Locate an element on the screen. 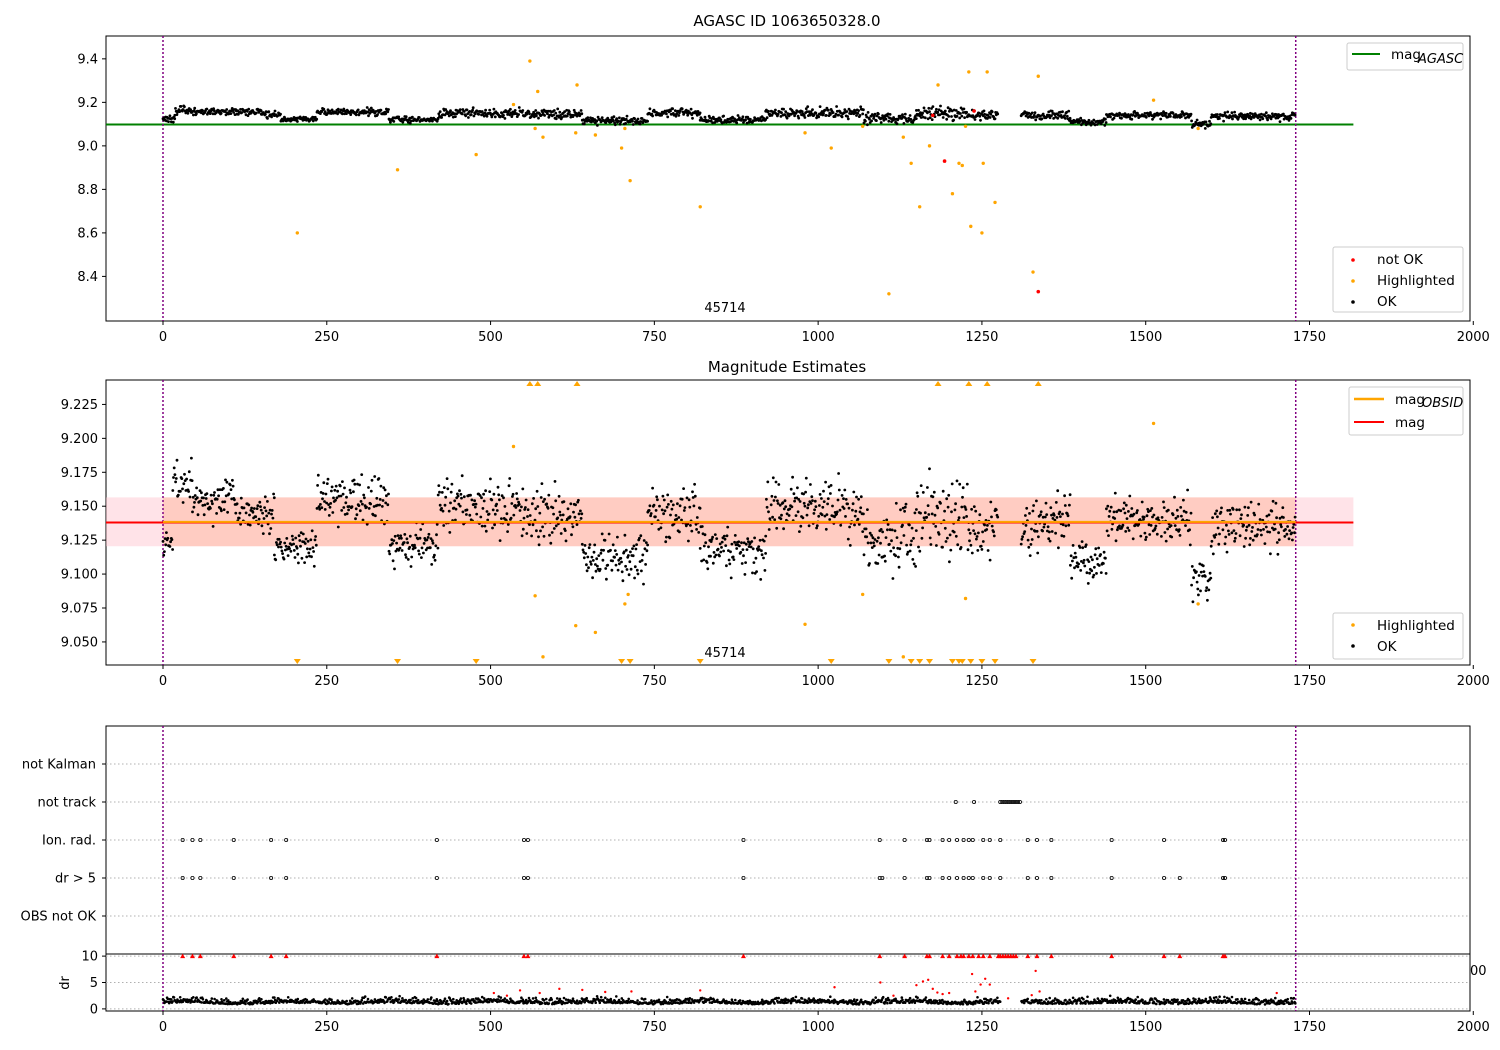  clipped-high-marker is located at coordinates (938, 383).